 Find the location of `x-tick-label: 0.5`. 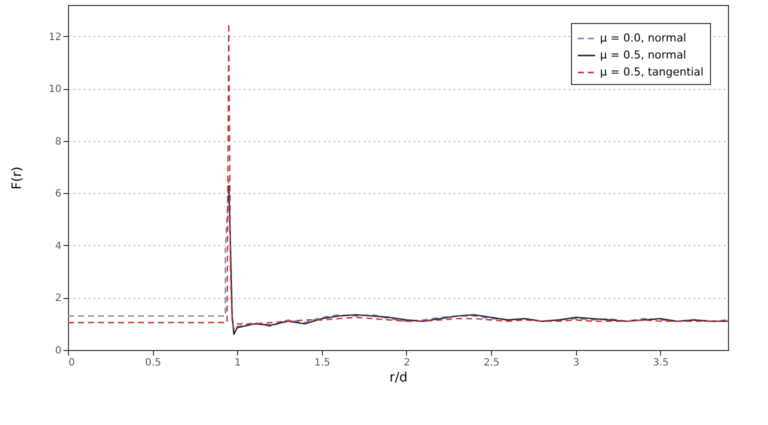

x-tick-label: 0.5 is located at coordinates (153, 363).